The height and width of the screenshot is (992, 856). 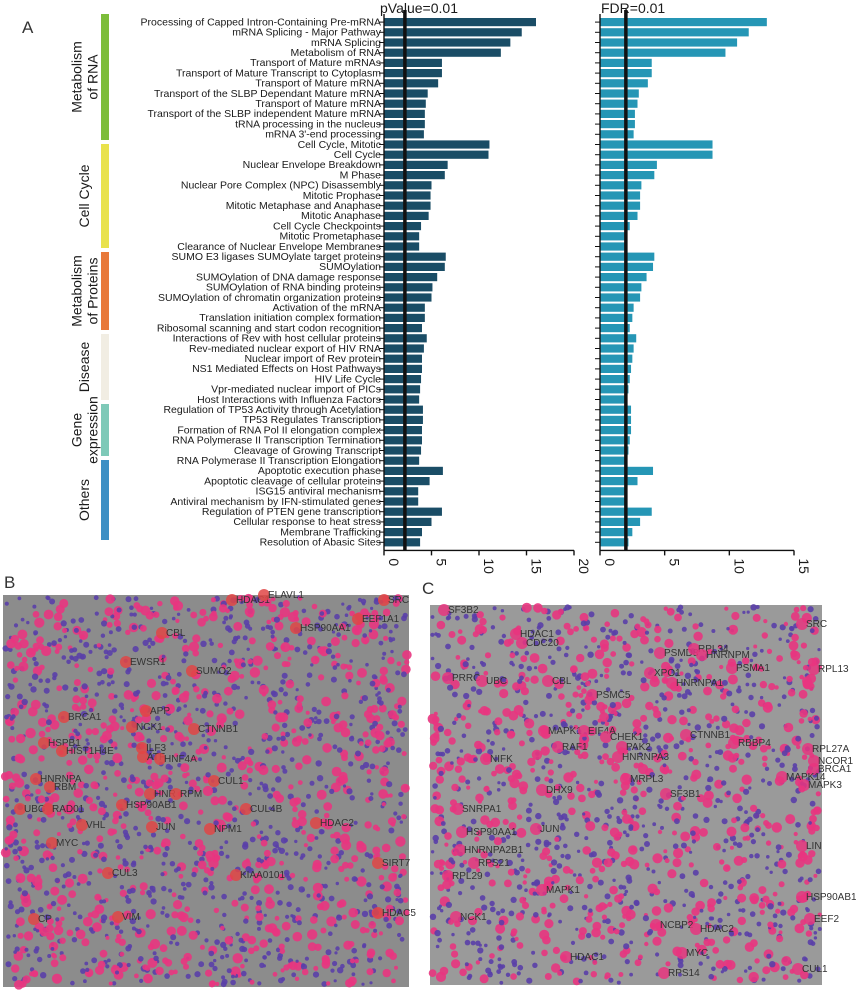 What do you see at coordinates (84, 430) in the screenshot?
I see `group-label: Geneexpression` at bounding box center [84, 430].